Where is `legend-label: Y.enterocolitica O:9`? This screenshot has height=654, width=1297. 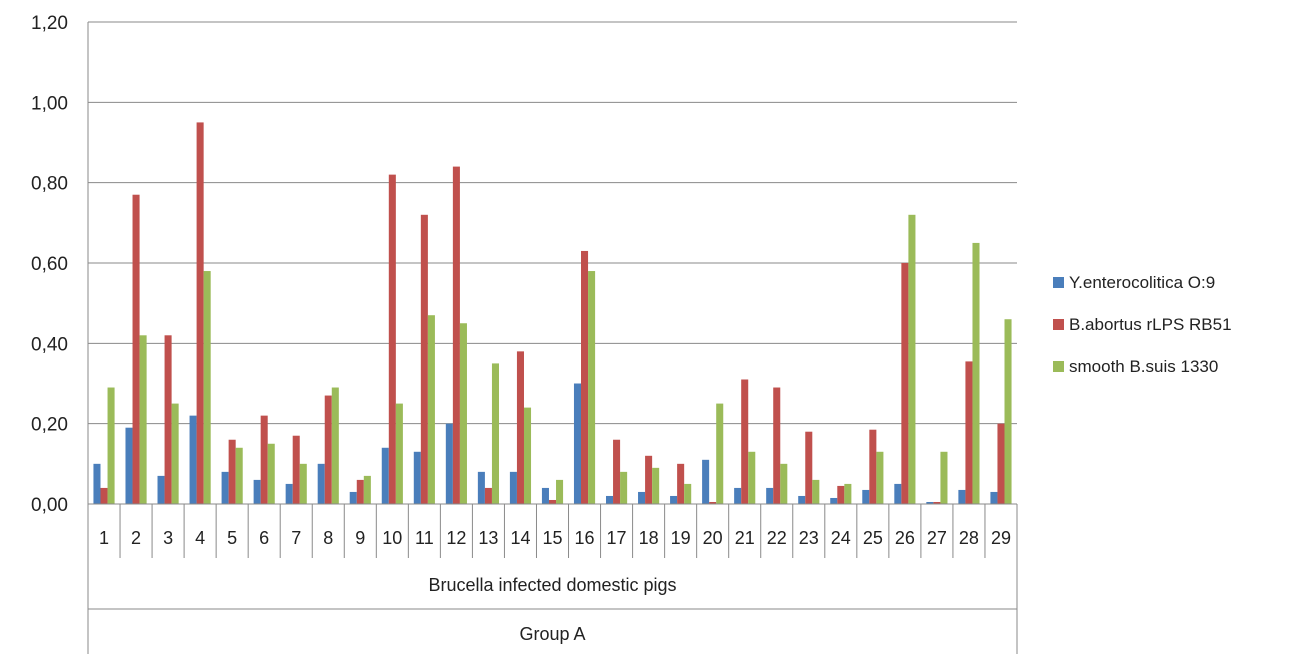 legend-label: Y.enterocolitica O:9 is located at coordinates (1142, 282).